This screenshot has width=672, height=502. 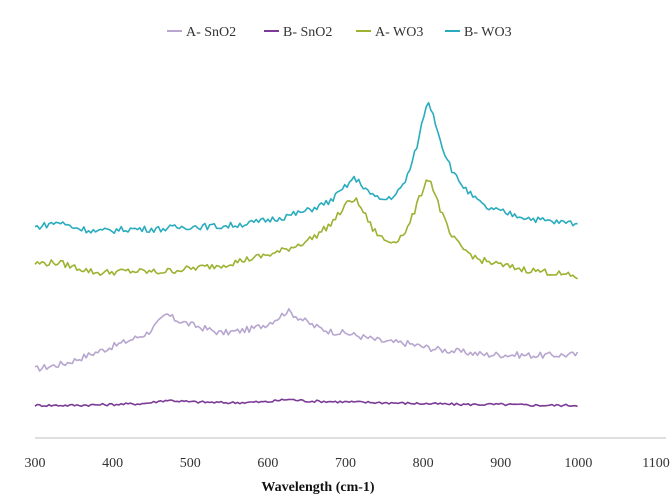 I want to click on series-line-a-sno2, so click(x=306, y=339).